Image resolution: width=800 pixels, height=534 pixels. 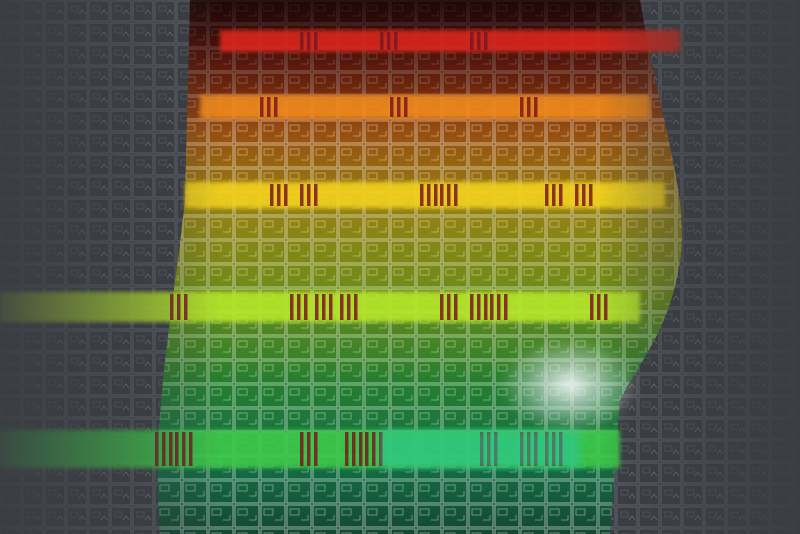 I want to click on cyan-tint, so click(x=480, y=449).